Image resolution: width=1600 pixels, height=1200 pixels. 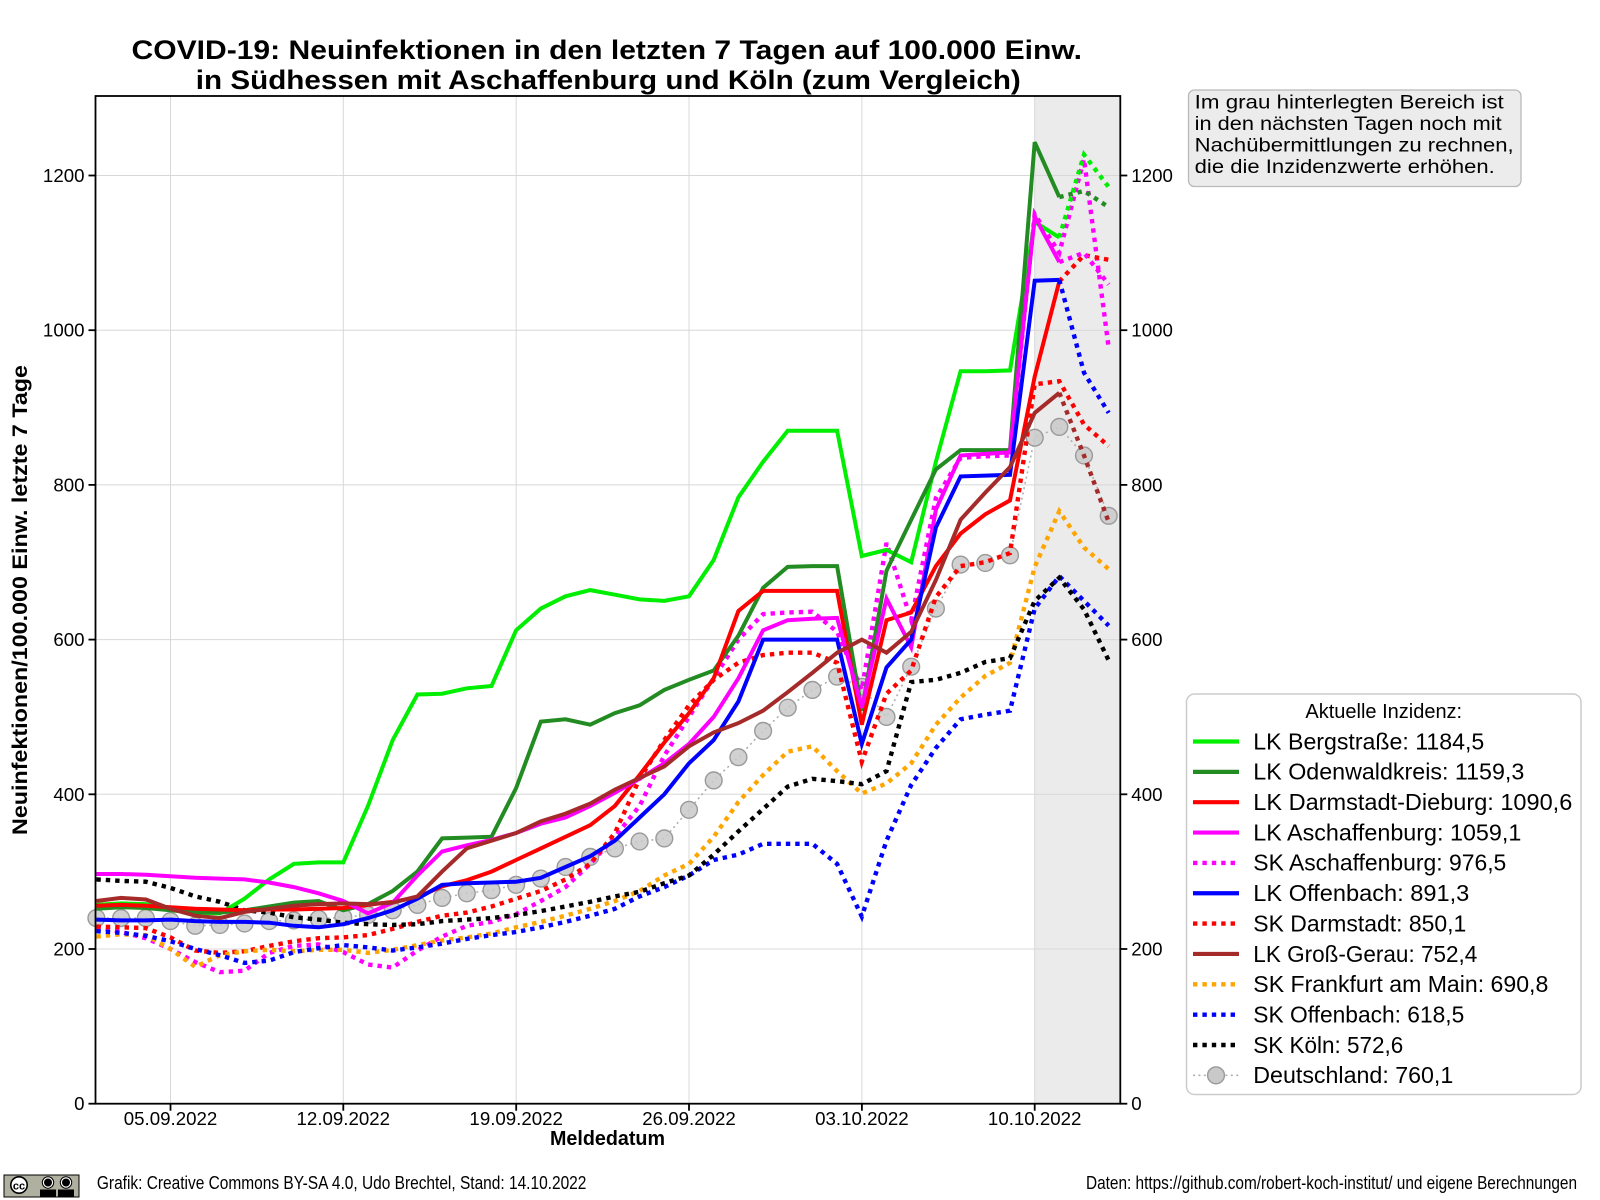 What do you see at coordinates (1412, 802) in the screenshot?
I see `svg-text: LK Darmstadt-Dieburg: 1090,6` at bounding box center [1412, 802].